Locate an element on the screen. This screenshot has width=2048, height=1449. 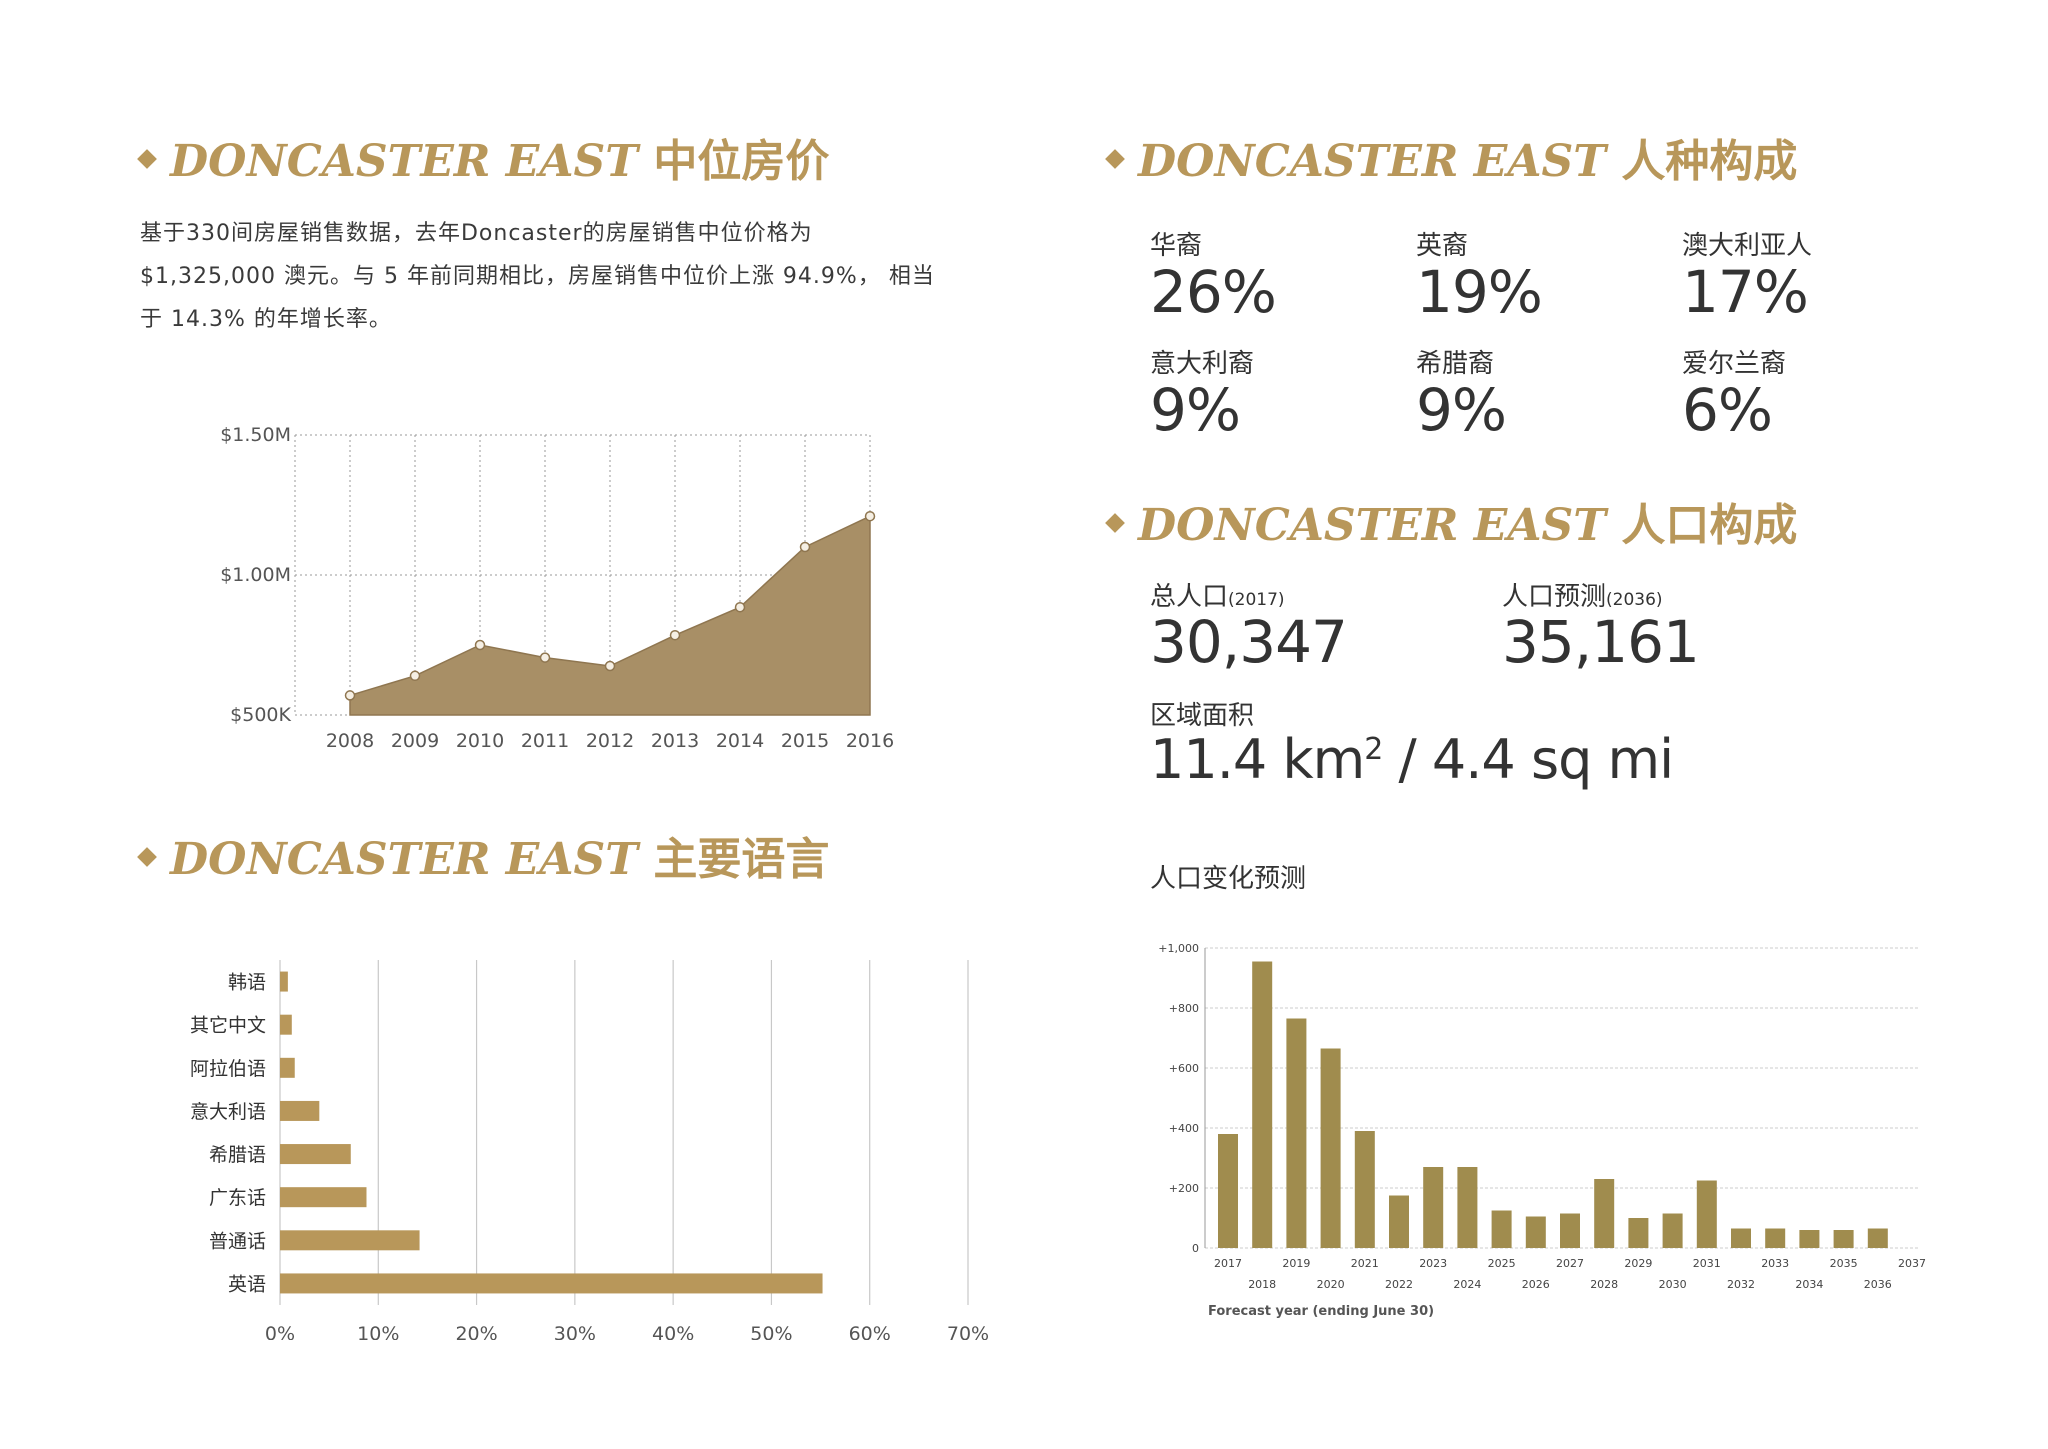
total-label-text: 总人口 is located at coordinates (1189, 597).